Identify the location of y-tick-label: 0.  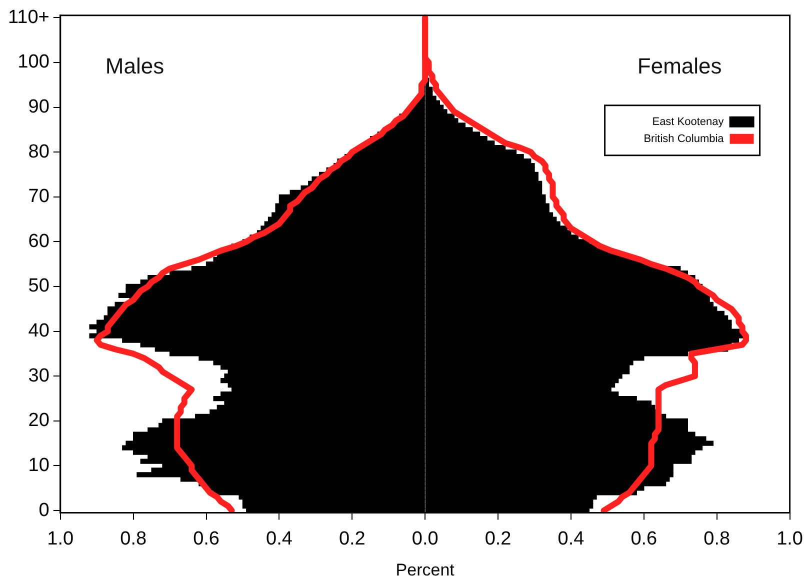
(44, 510).